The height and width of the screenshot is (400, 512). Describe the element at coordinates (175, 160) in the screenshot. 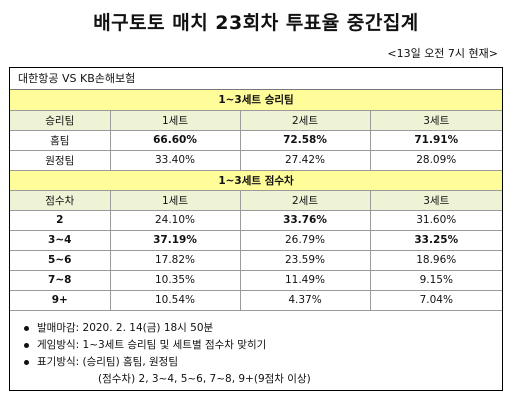

I see `cell-value: 33.40%` at that location.